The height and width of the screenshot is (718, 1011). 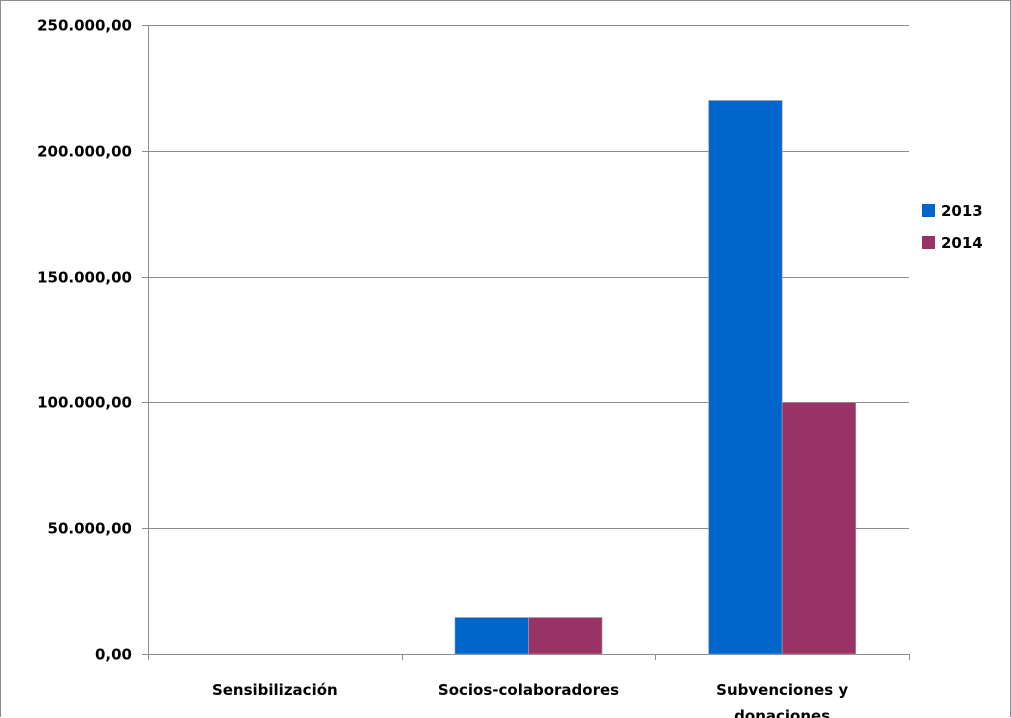 I want to click on x-tick-label: donaciones, so click(x=782, y=712).